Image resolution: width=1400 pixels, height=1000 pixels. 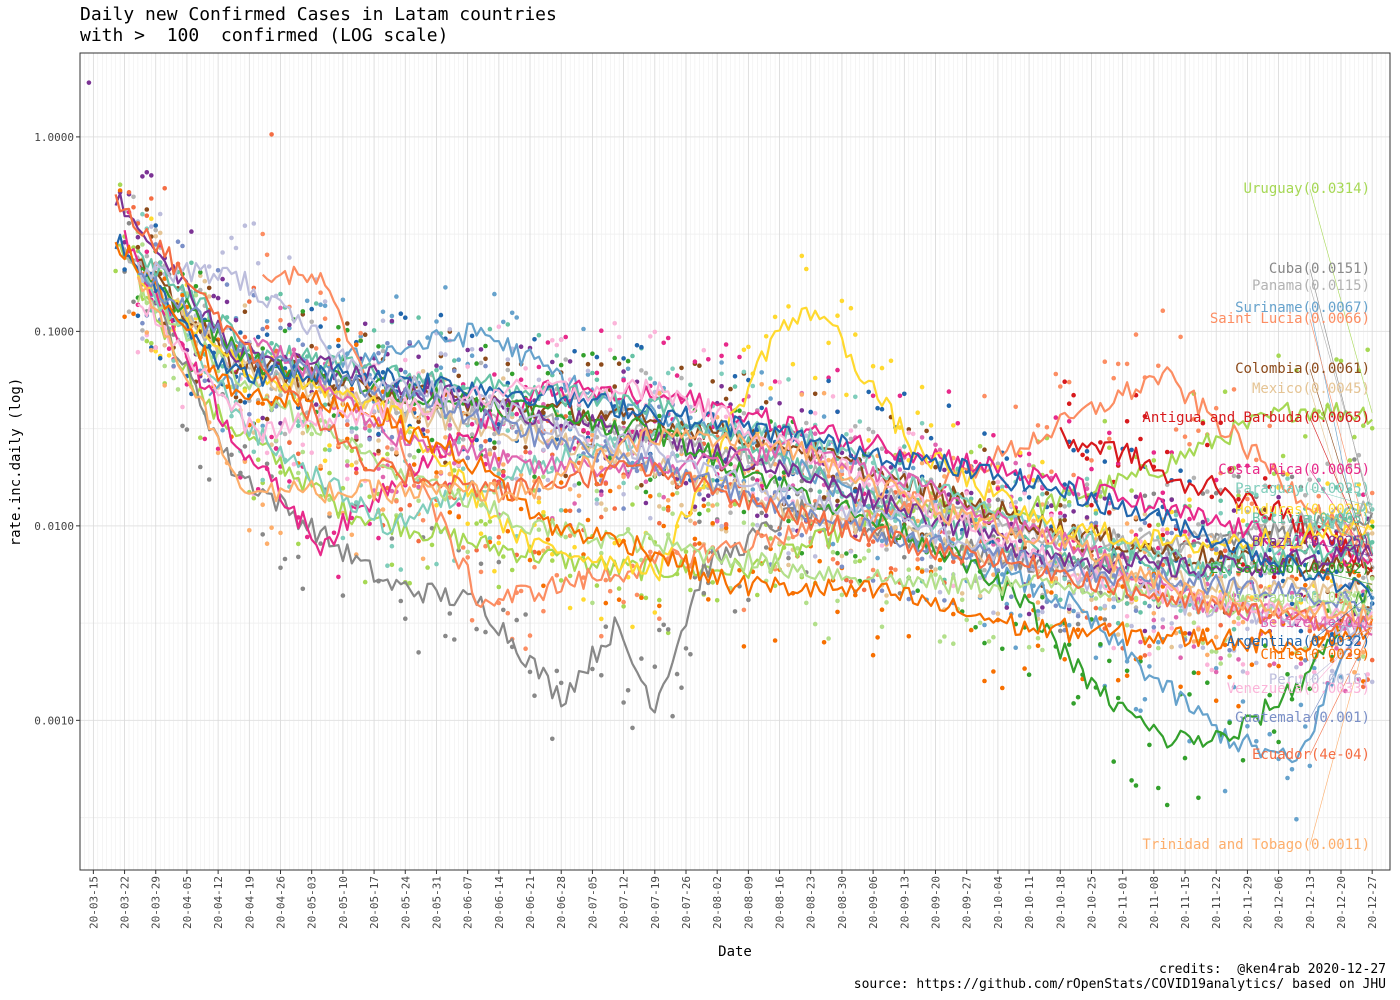 I want to click on x-tick-label: 20-11-22, so click(x=1216, y=902).